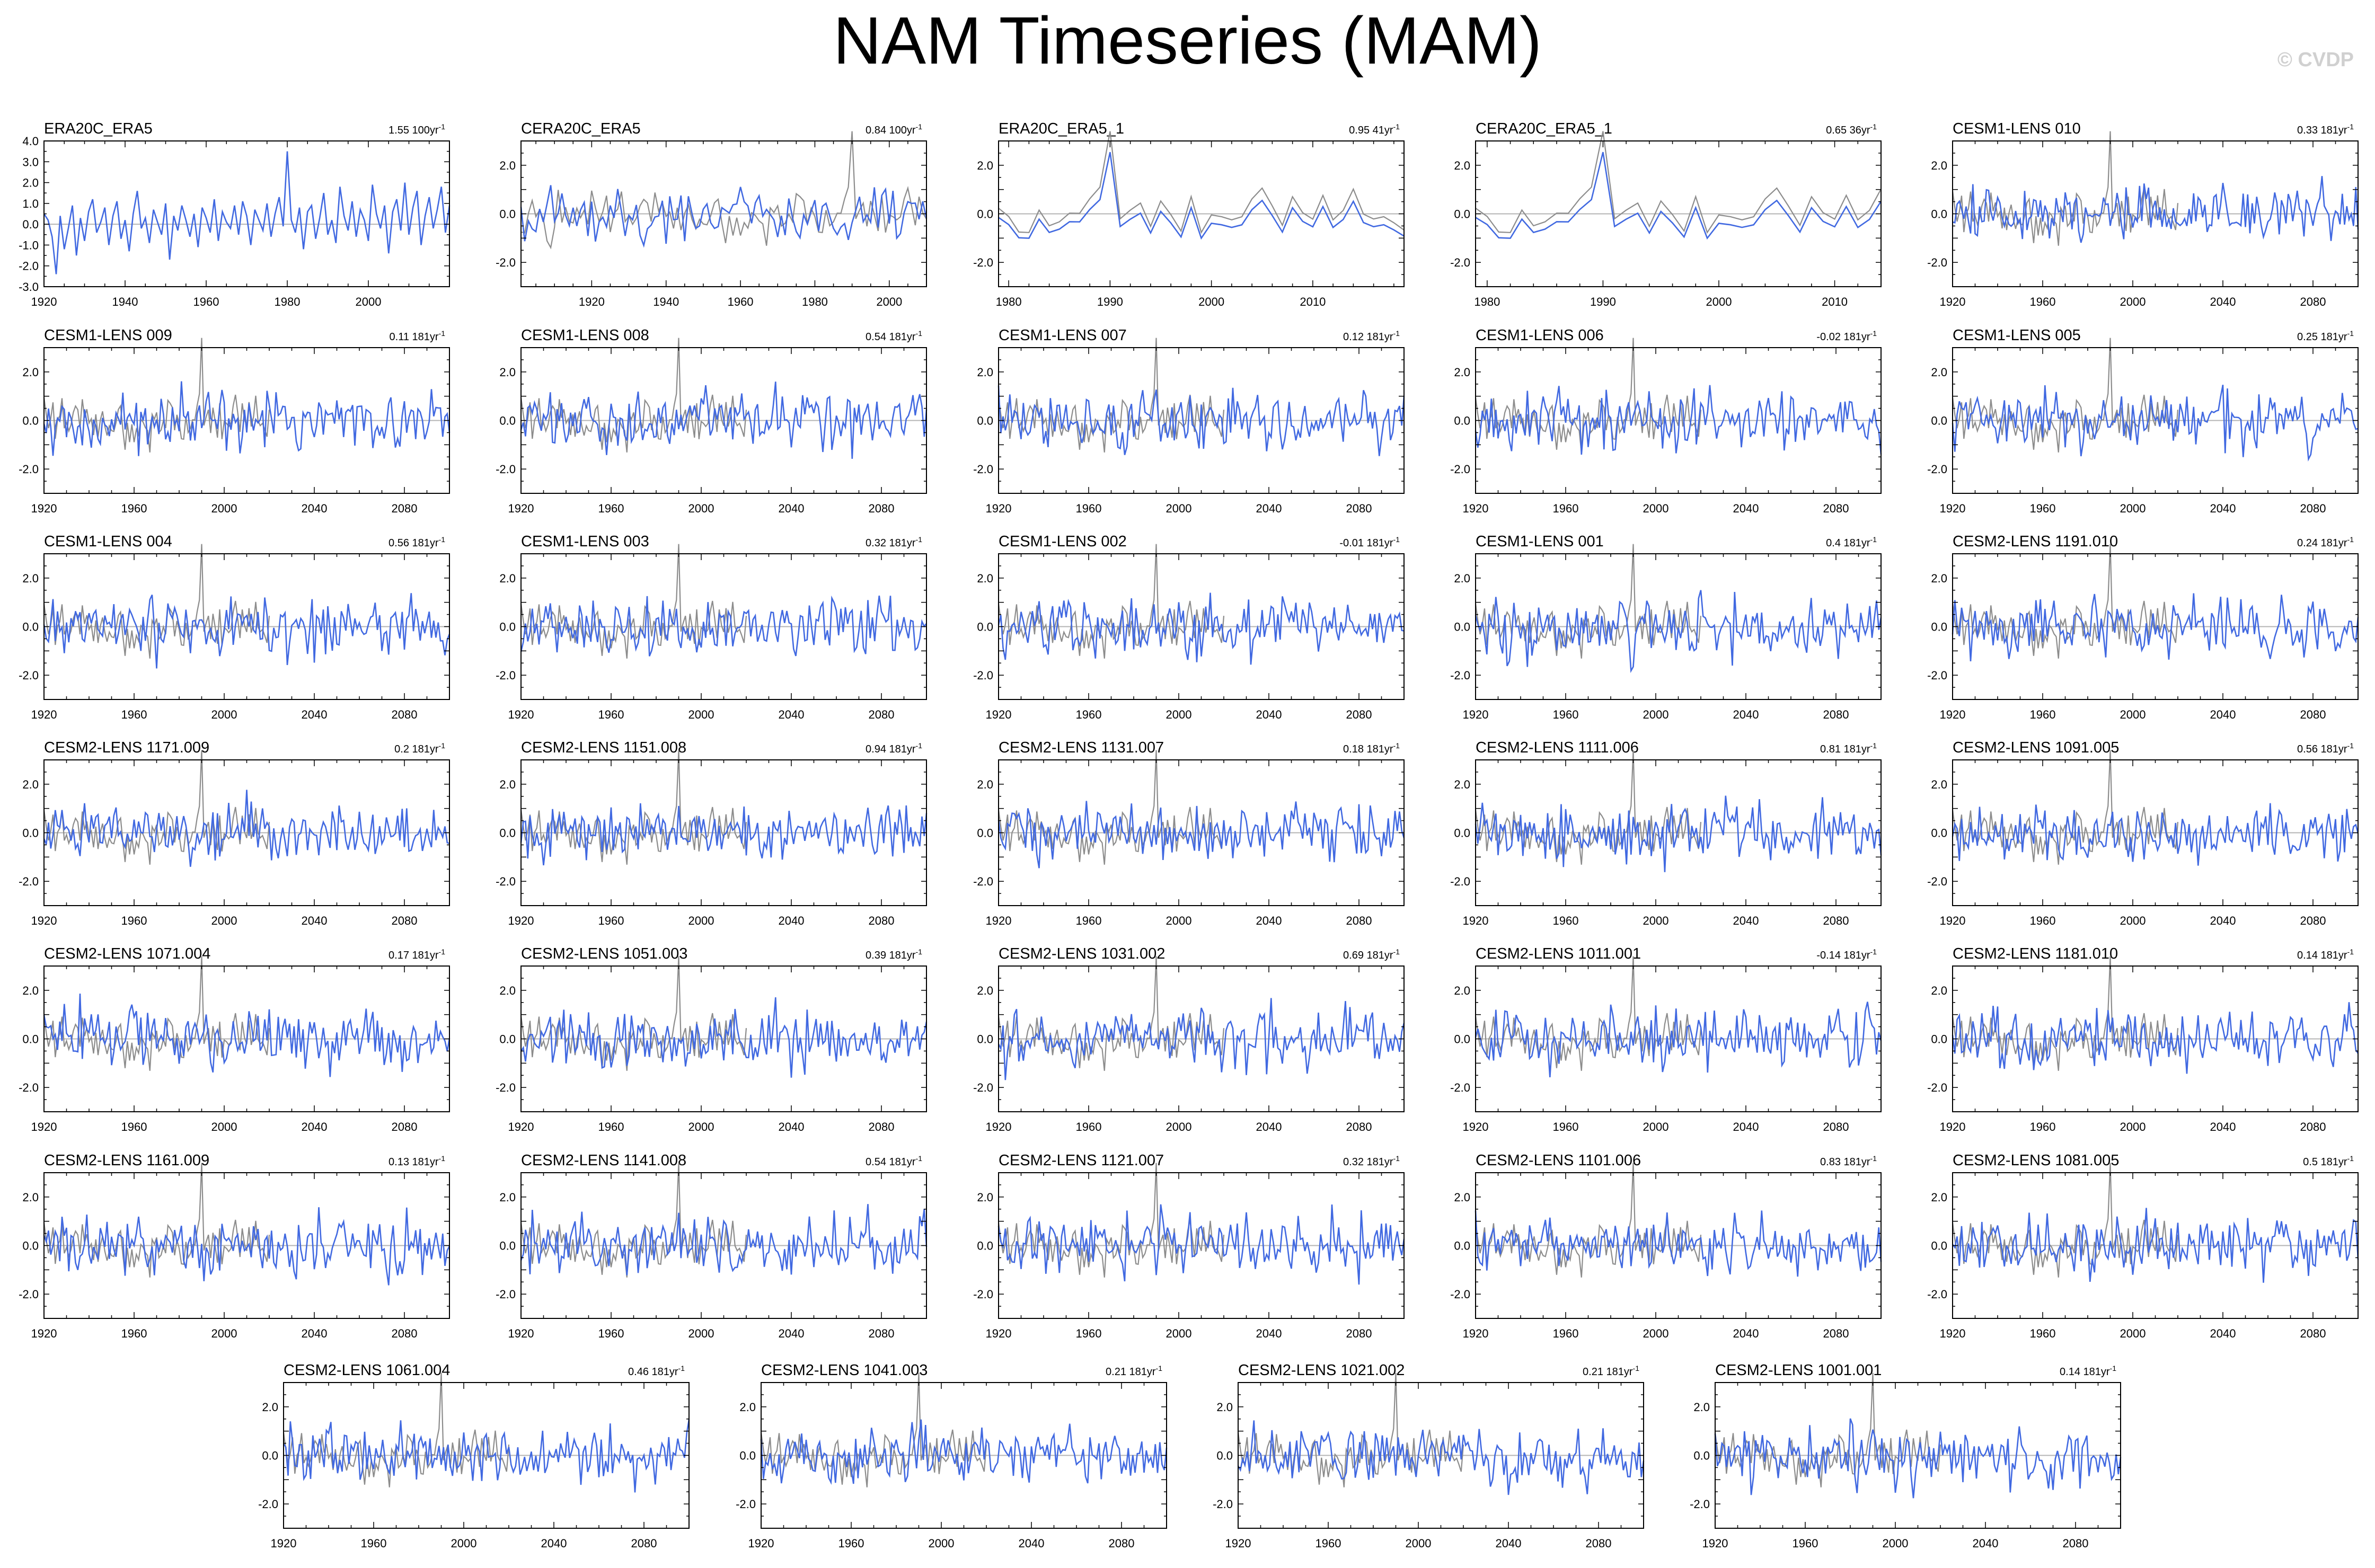 The height and width of the screenshot is (1568, 2375). I want to click on panel-trend: 0.5 181yr-1, so click(2328, 1161).